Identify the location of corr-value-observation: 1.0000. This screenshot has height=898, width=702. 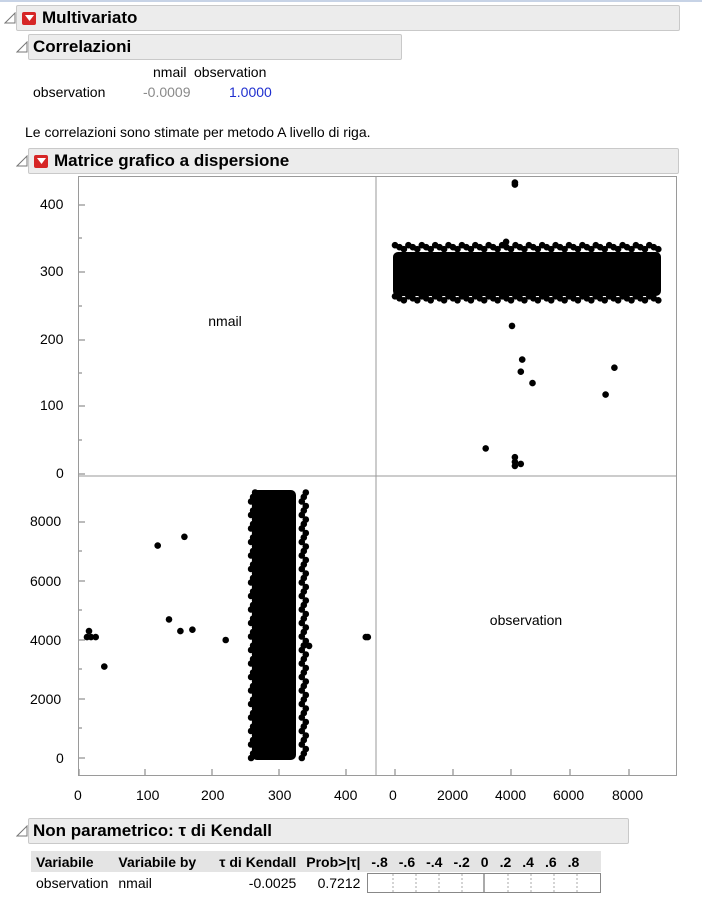
(250, 92).